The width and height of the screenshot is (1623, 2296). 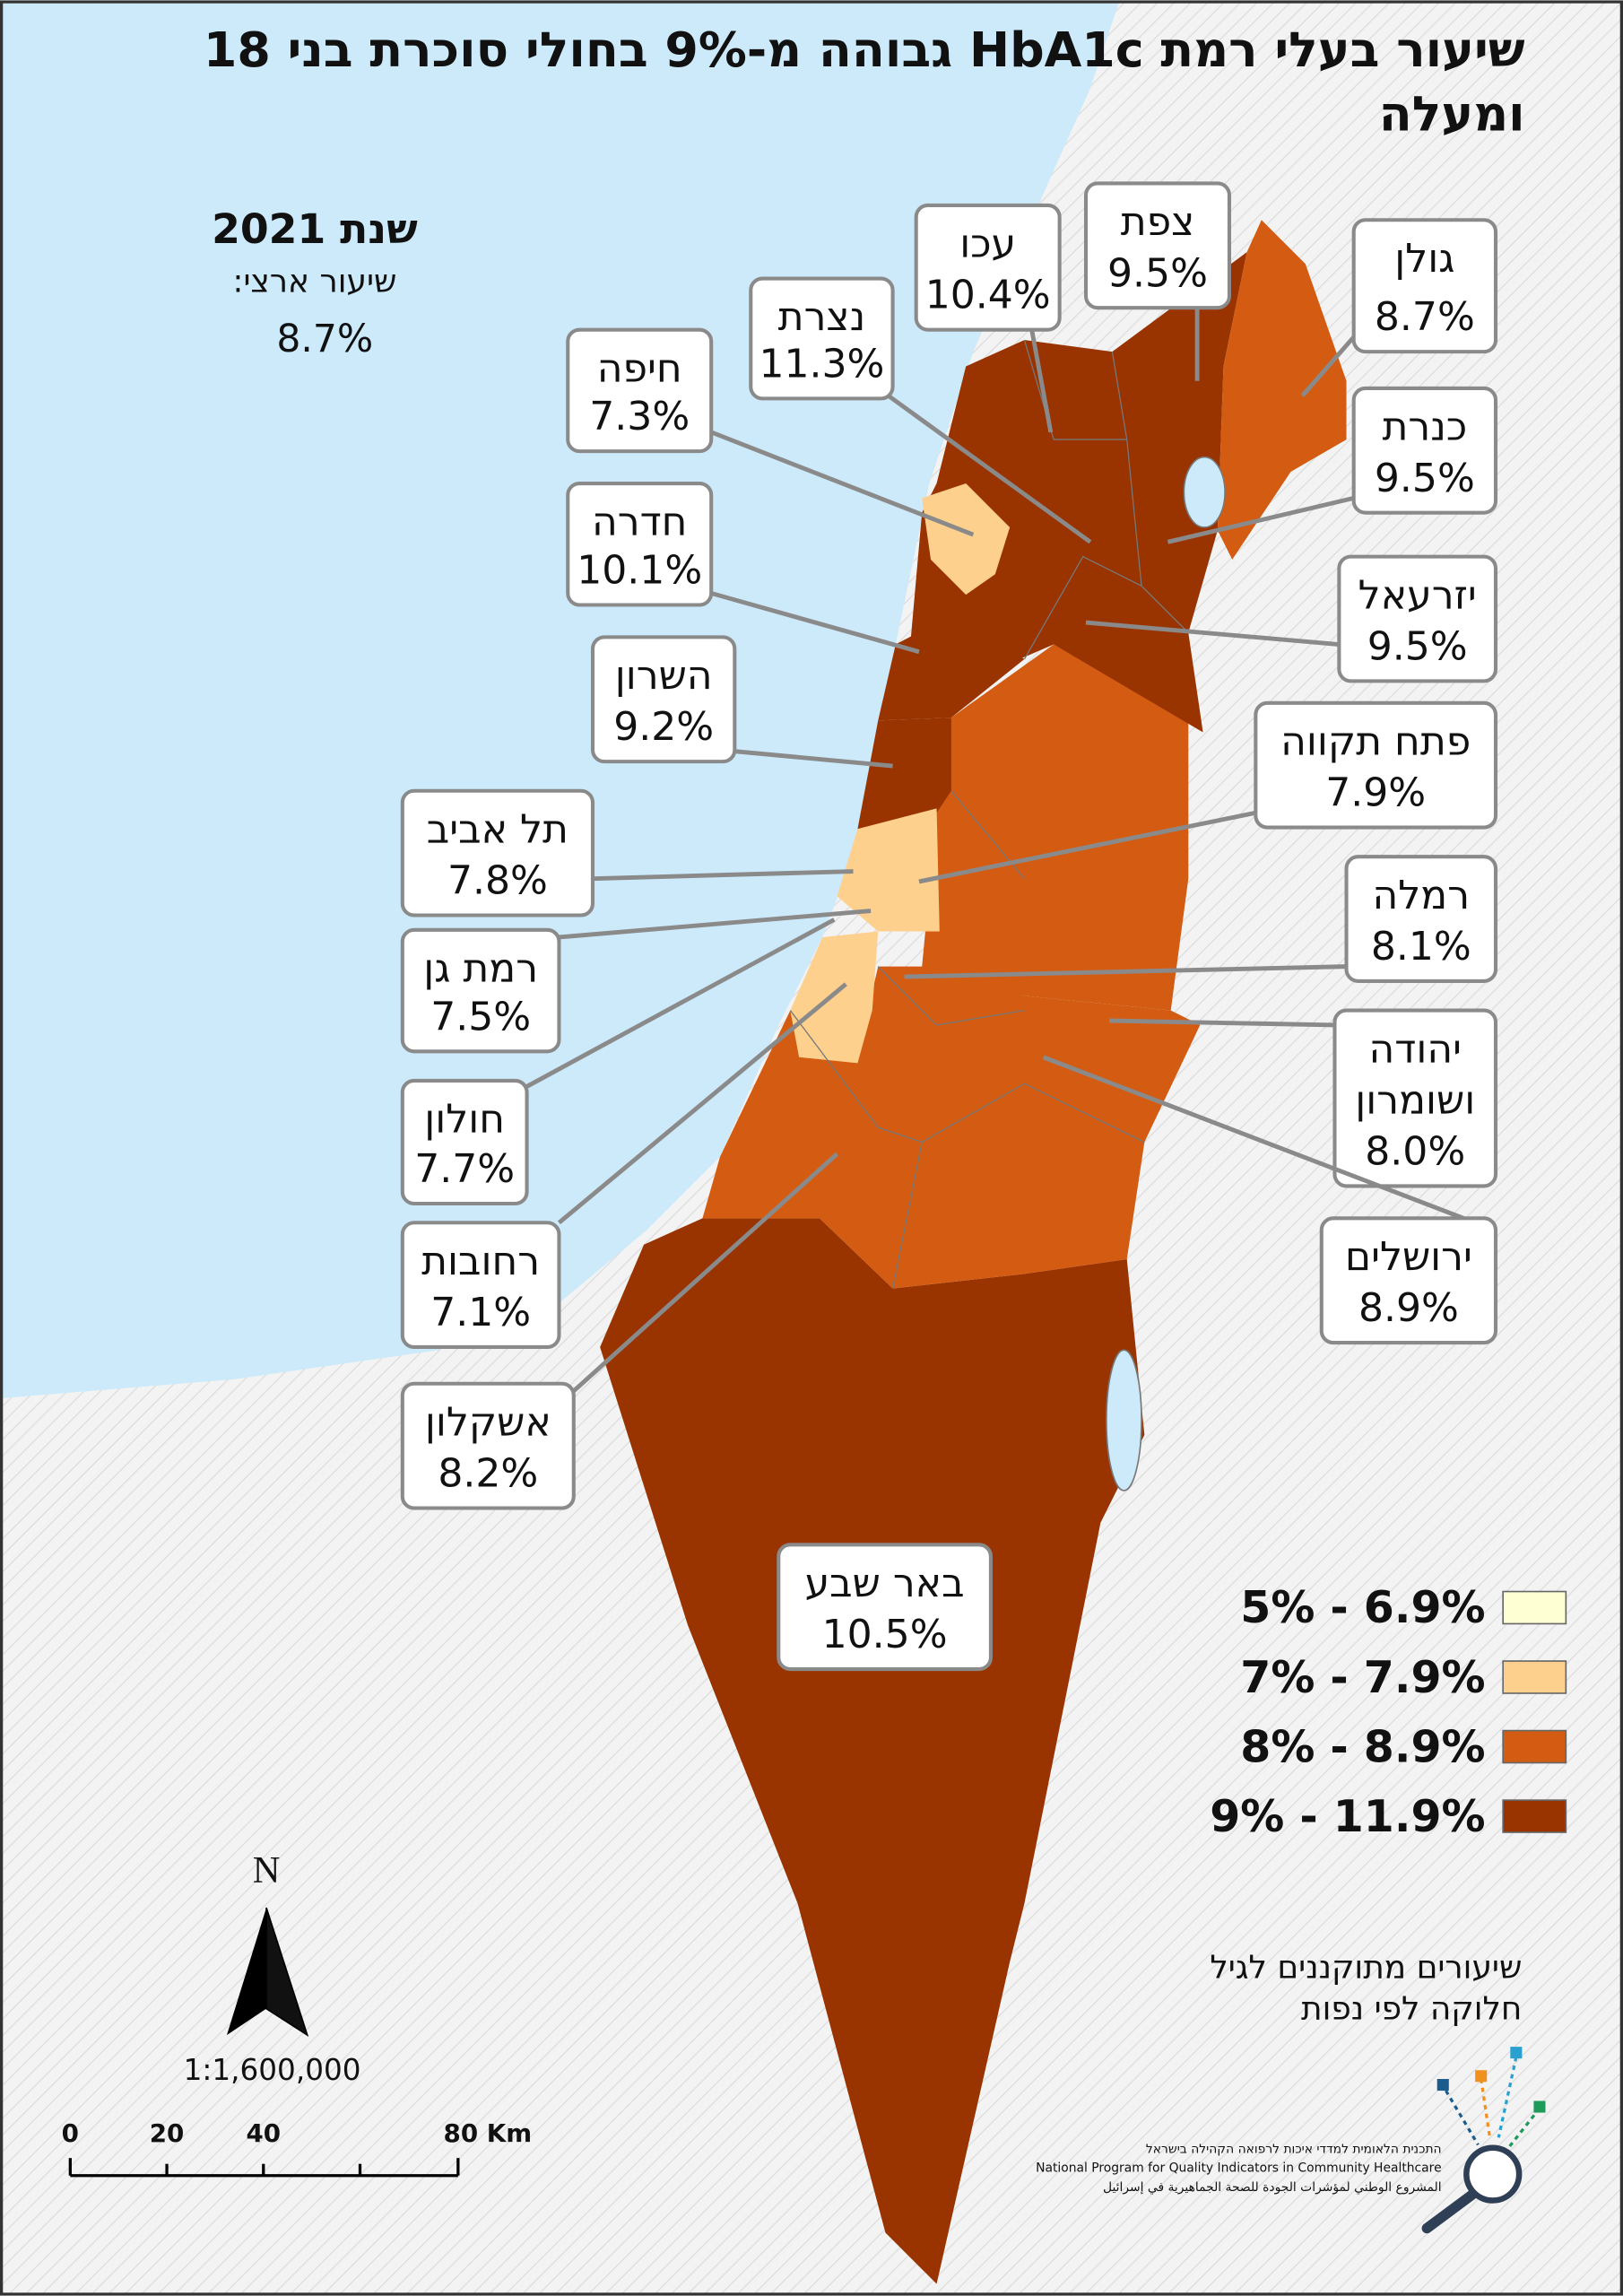 I want to click on scale-label: 80 Km, so click(x=489, y=2133).